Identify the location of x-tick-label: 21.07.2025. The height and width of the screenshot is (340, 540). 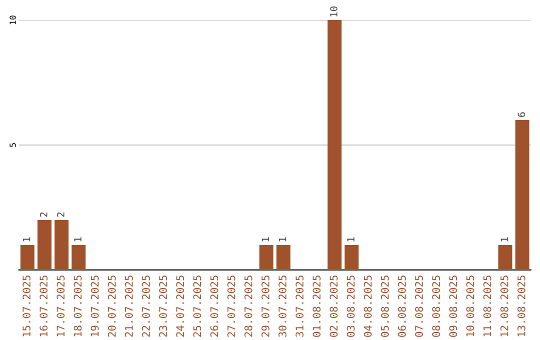
(128, 306).